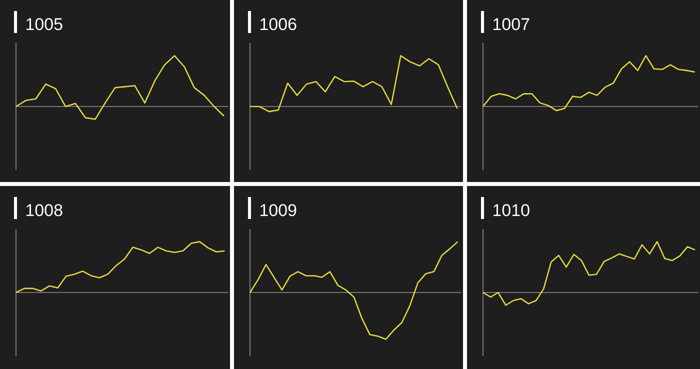  I want to click on chart-title: 1005, so click(44, 24).